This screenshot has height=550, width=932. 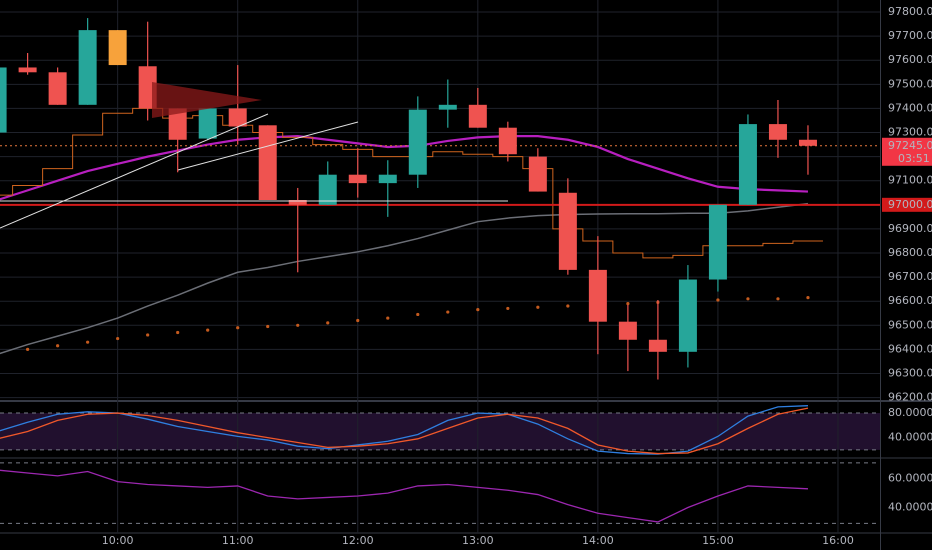 What do you see at coordinates (118, 540) in the screenshot?
I see `x-tick-label: 10:00` at bounding box center [118, 540].